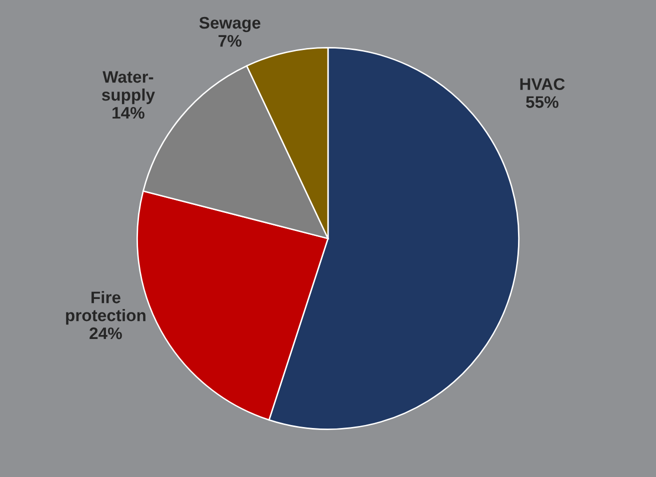  I want to click on slice-label: Sewage, so click(229, 24).